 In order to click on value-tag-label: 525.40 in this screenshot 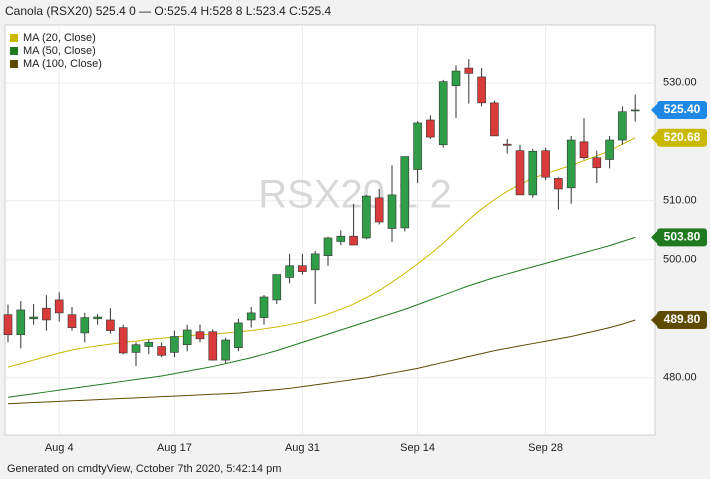, I will do `click(682, 109)`.